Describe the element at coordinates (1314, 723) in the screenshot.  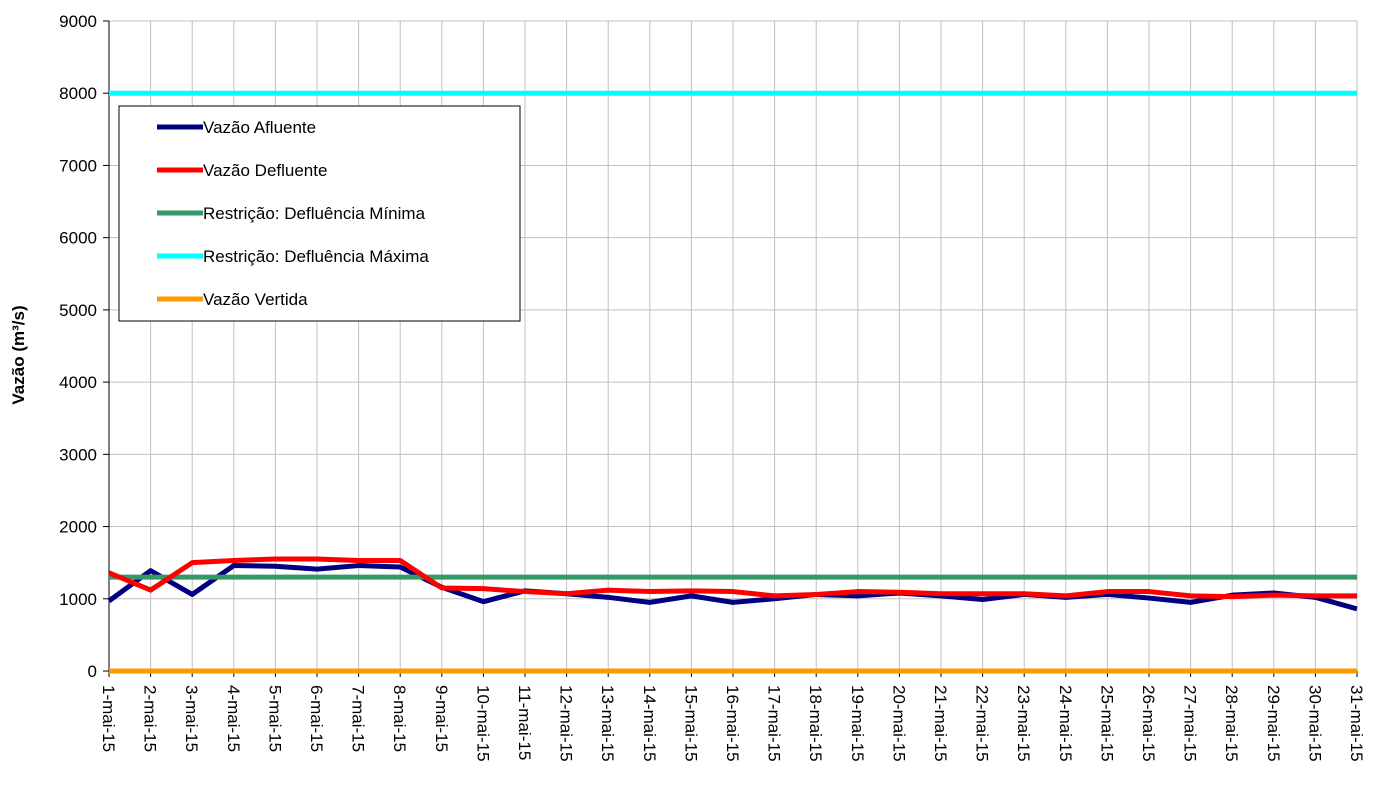
I see `x-tick-label: 30-mai-15` at that location.